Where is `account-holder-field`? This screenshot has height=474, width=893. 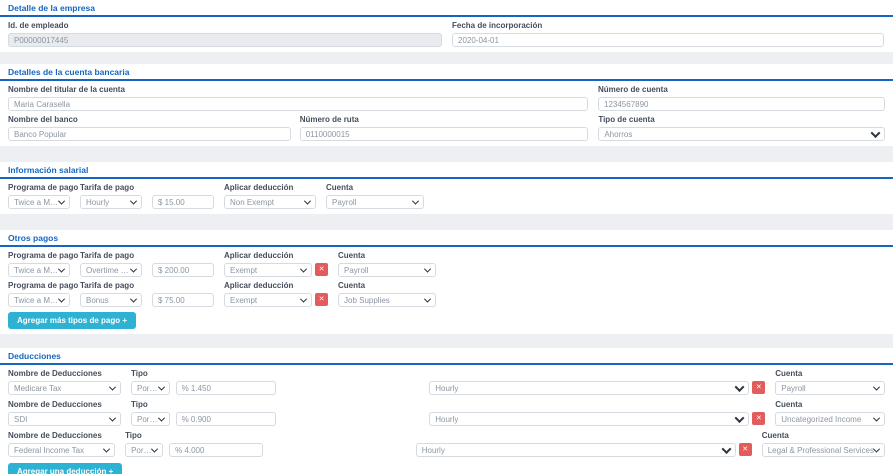
account-holder-field is located at coordinates (298, 104).